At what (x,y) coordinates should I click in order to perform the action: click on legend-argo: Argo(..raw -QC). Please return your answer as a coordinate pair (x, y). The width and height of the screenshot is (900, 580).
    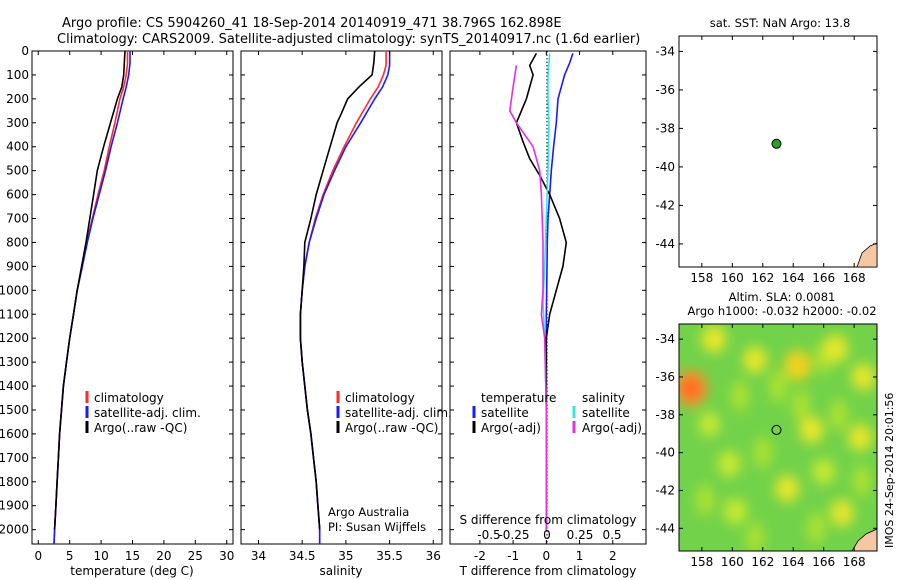
    Looking at the image, I should click on (391, 428).